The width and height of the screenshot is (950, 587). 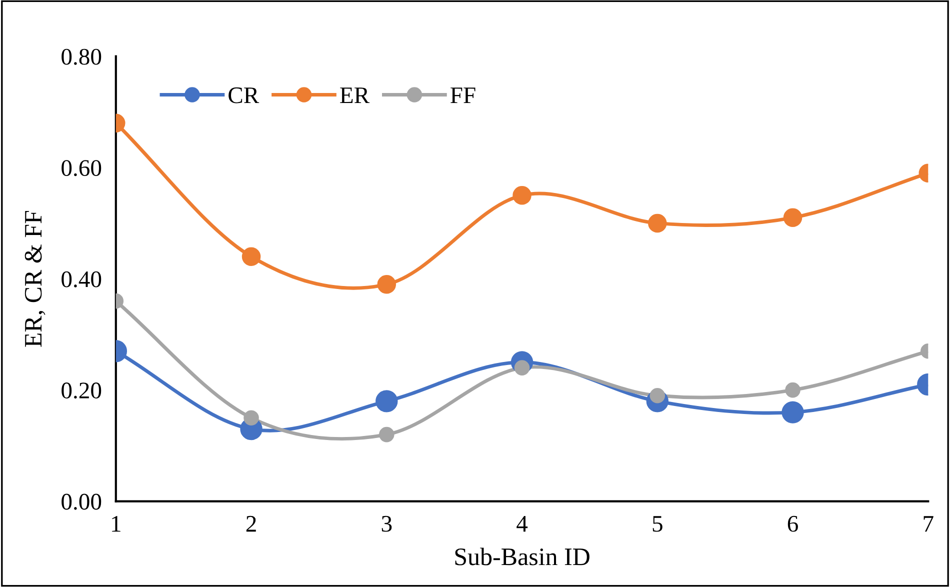 What do you see at coordinates (82, 56) in the screenshot?
I see `y-tick-label: 0.80` at bounding box center [82, 56].